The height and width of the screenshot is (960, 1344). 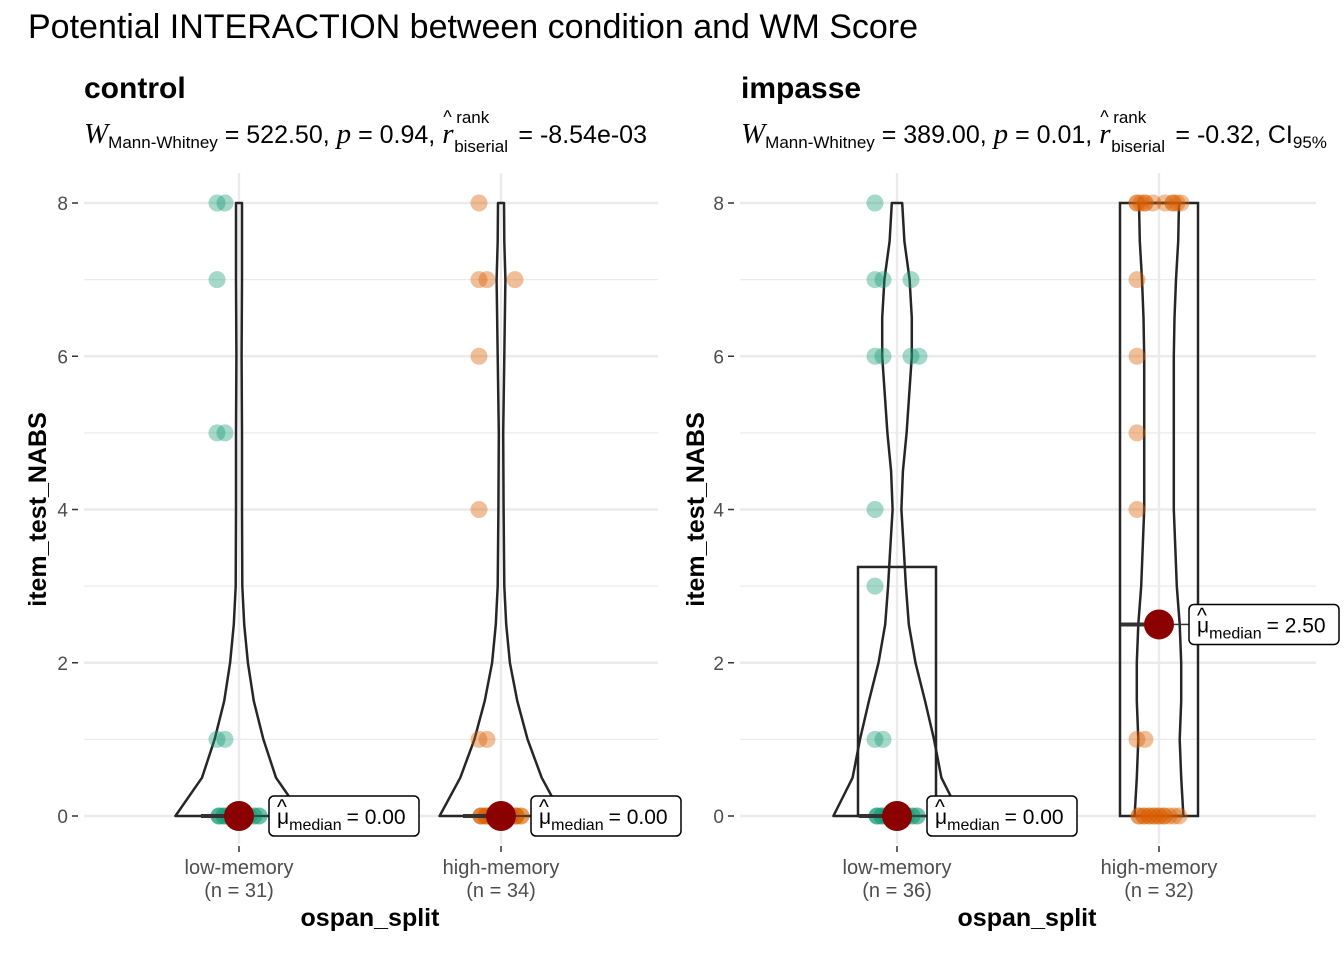 What do you see at coordinates (475, 131) in the screenshot?
I see `stat-r-symbol: ^ r rank biserial` at bounding box center [475, 131].